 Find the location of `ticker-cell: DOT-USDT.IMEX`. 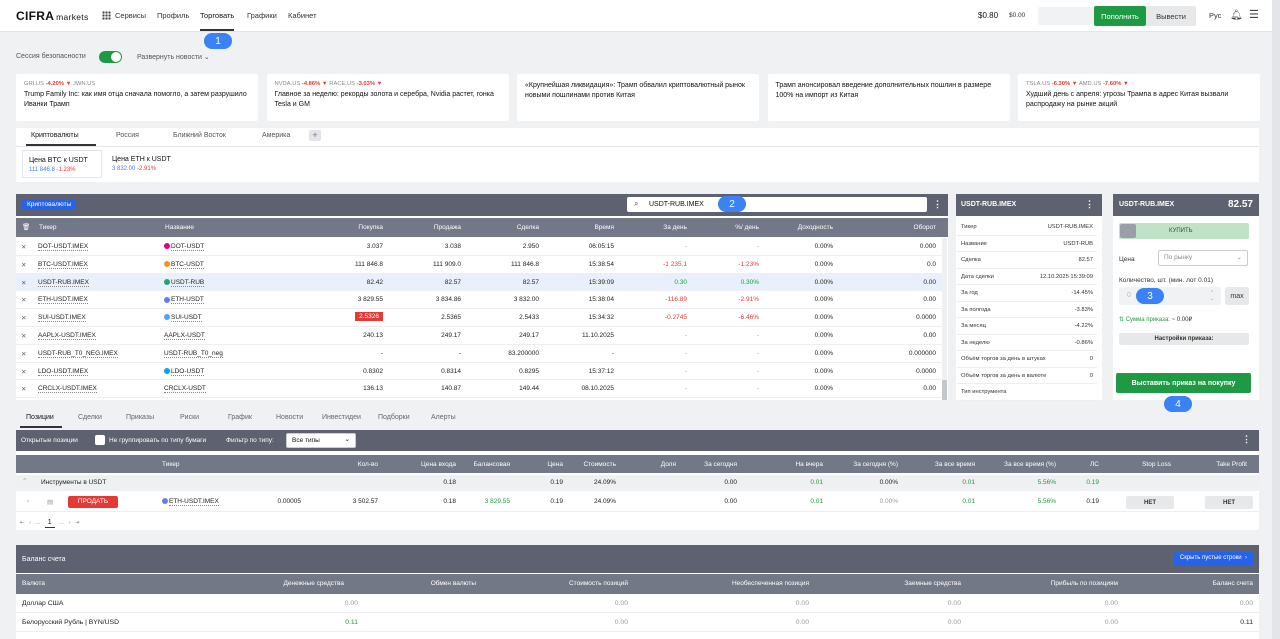

ticker-cell: DOT-USDT.IMEX is located at coordinates (63, 247).